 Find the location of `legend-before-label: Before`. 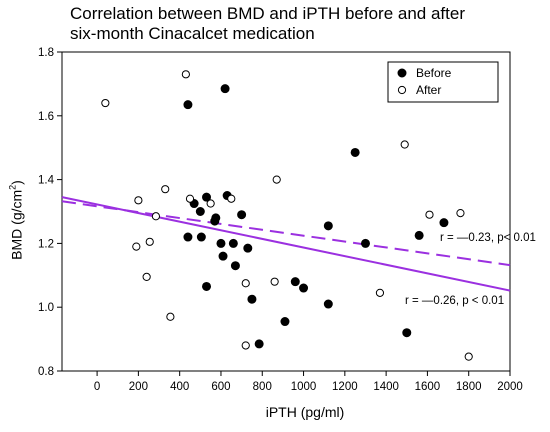

legend-before-label: Before is located at coordinates (434, 73).